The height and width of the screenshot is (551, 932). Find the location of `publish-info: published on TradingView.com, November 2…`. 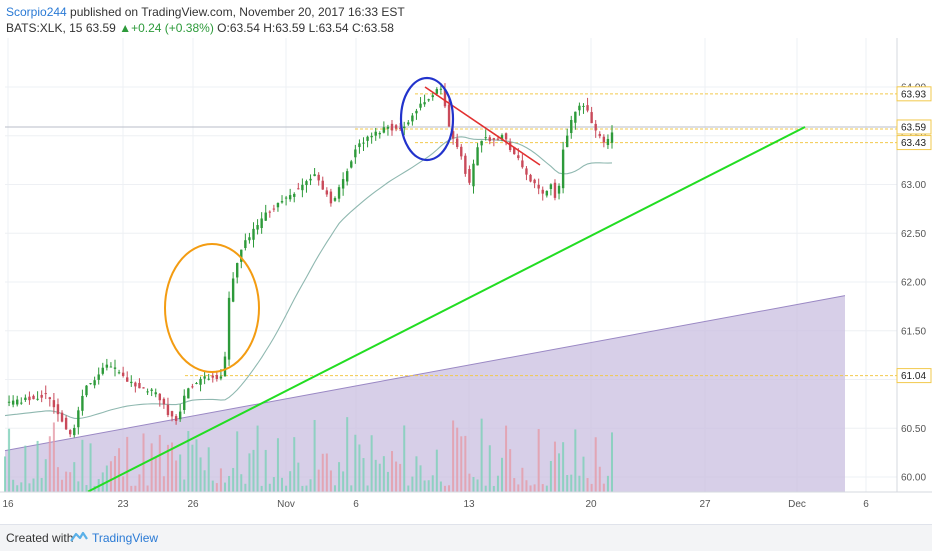

publish-info: published on TradingView.com, November 2… is located at coordinates (235, 12).